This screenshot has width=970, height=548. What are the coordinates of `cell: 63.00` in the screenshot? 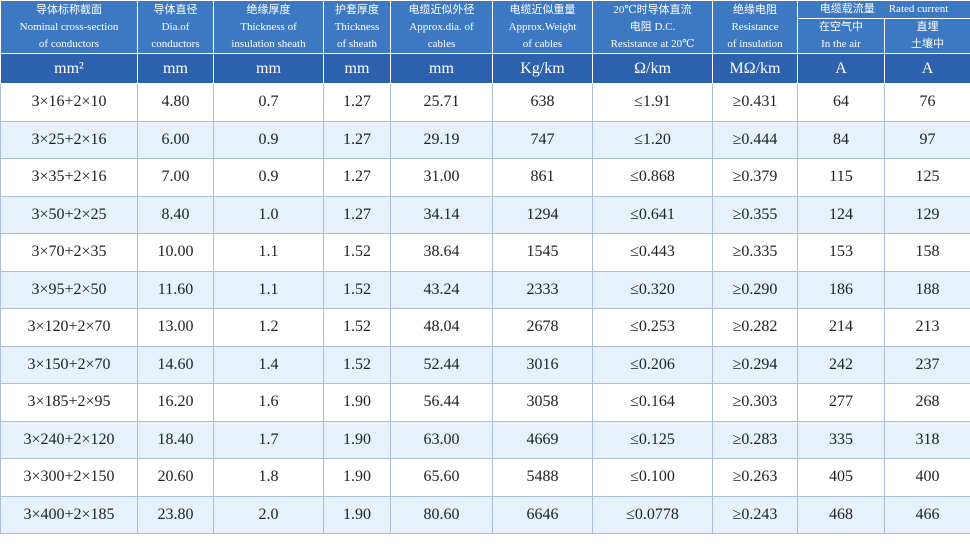 It's located at (441, 439).